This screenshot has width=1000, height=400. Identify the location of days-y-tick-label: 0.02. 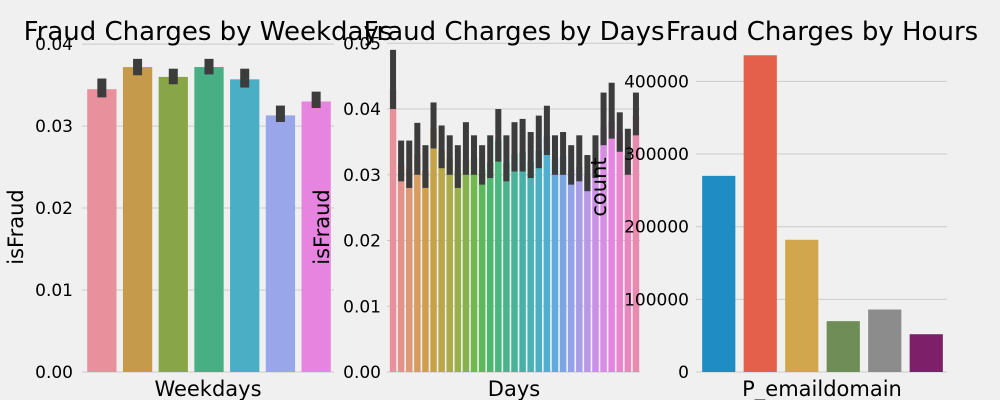
(362, 242).